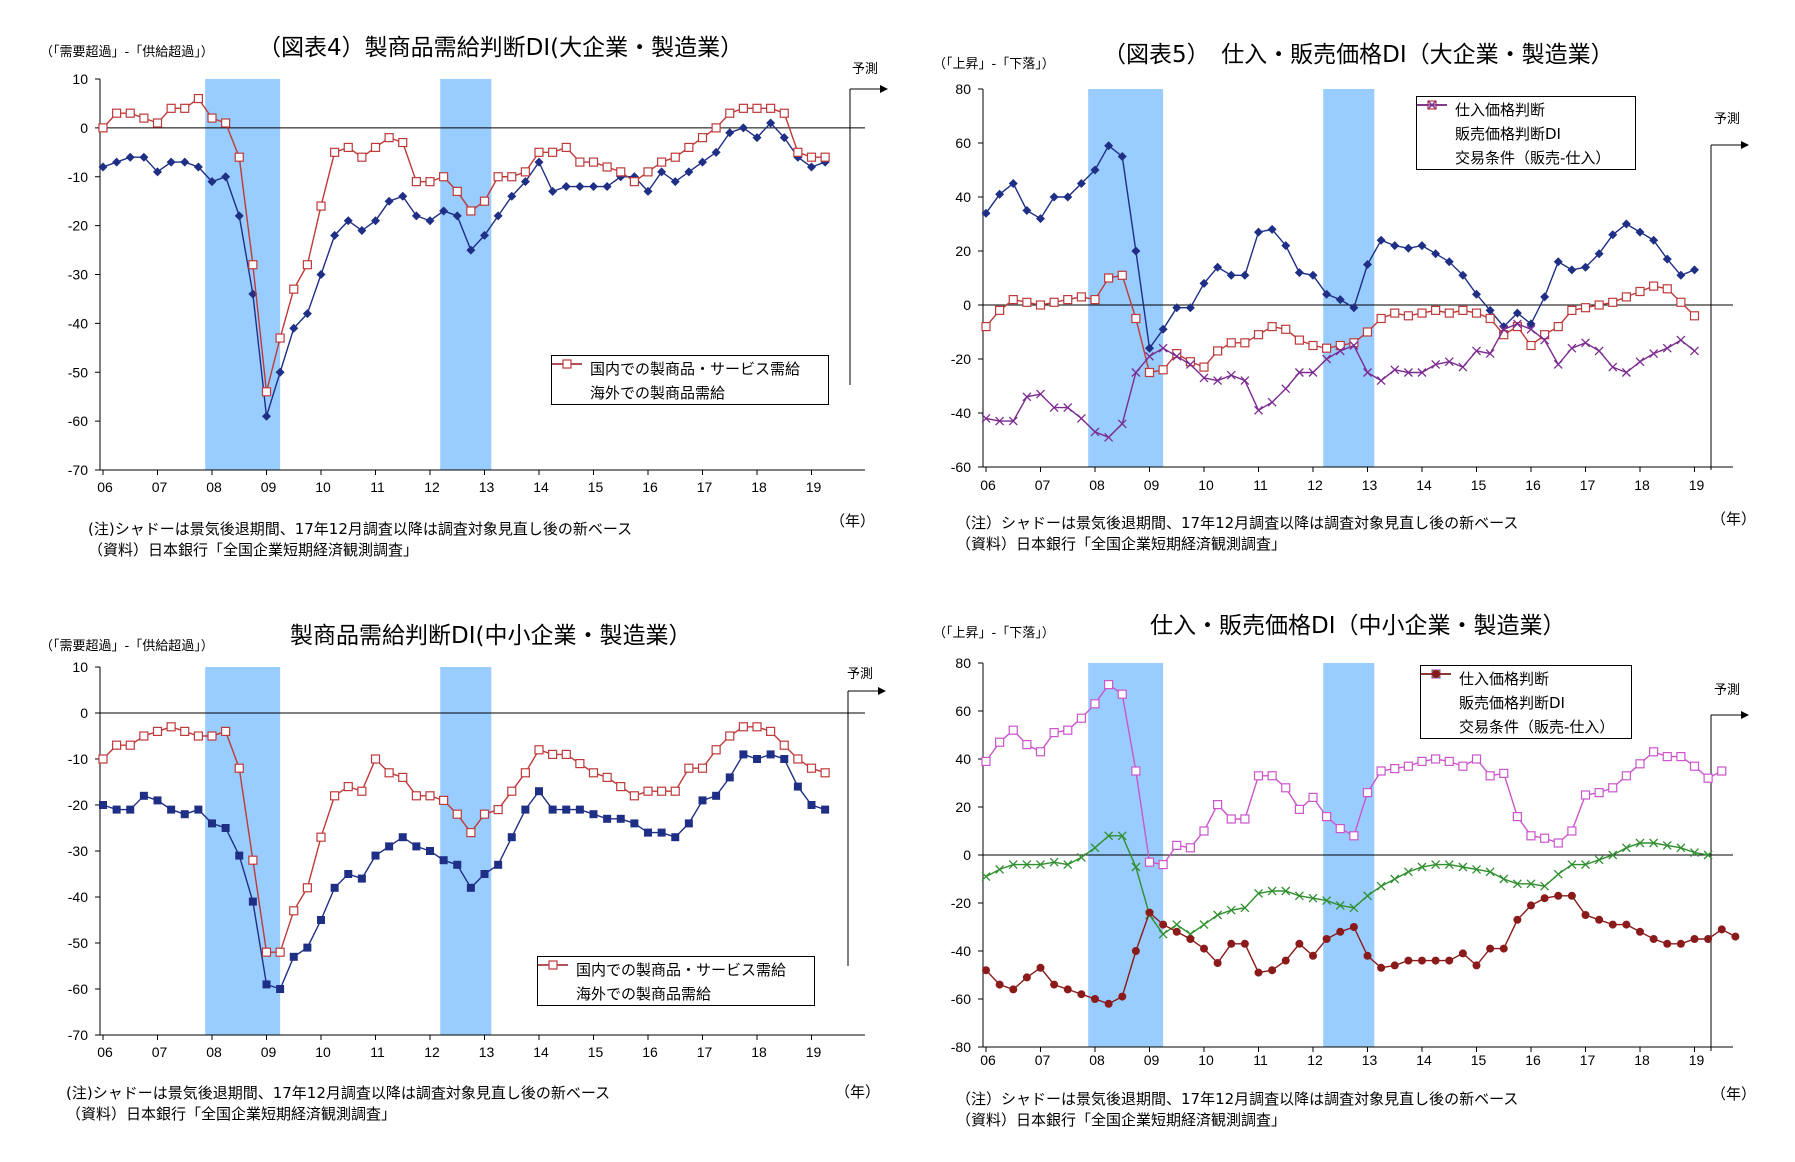  What do you see at coordinates (676, 969) in the screenshot?
I see `legend-item: 国内での製商品・サービス需給` at bounding box center [676, 969].